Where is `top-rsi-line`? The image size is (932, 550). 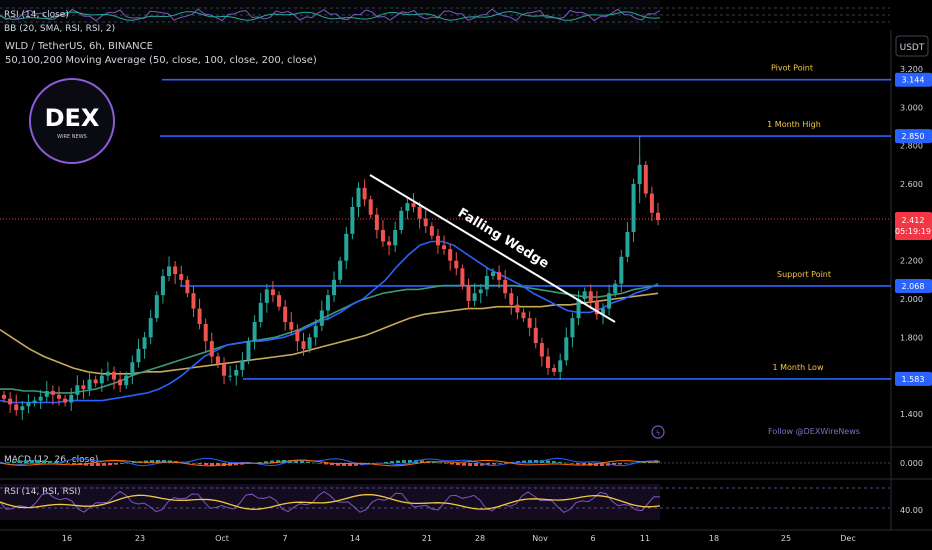
top-rsi-line is located at coordinates (330, 15).